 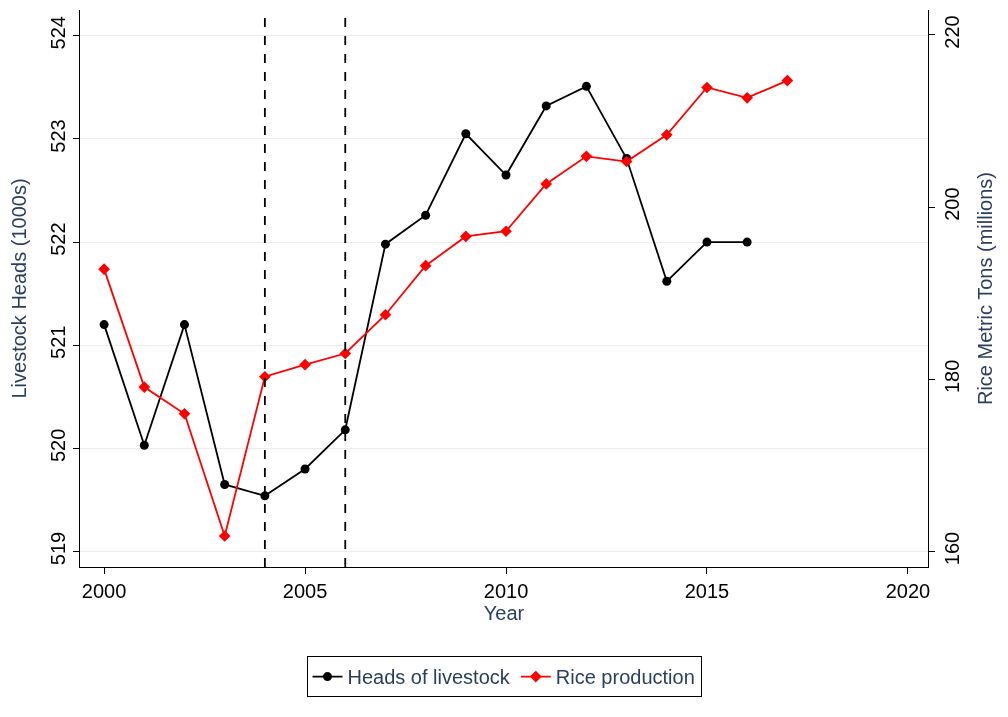 What do you see at coordinates (58, 445) in the screenshot?
I see `y-tick-label: 520` at bounding box center [58, 445].